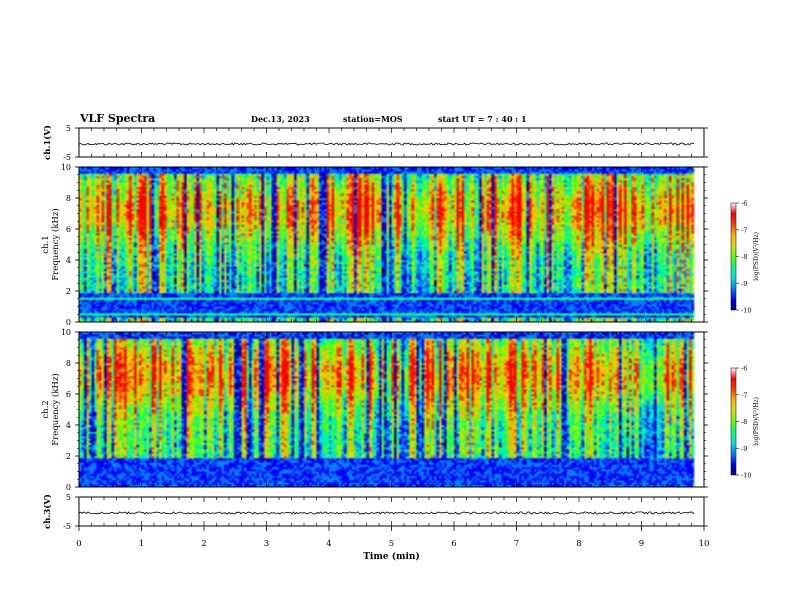  I want to click on xtick-label-2: 2, so click(203, 544).